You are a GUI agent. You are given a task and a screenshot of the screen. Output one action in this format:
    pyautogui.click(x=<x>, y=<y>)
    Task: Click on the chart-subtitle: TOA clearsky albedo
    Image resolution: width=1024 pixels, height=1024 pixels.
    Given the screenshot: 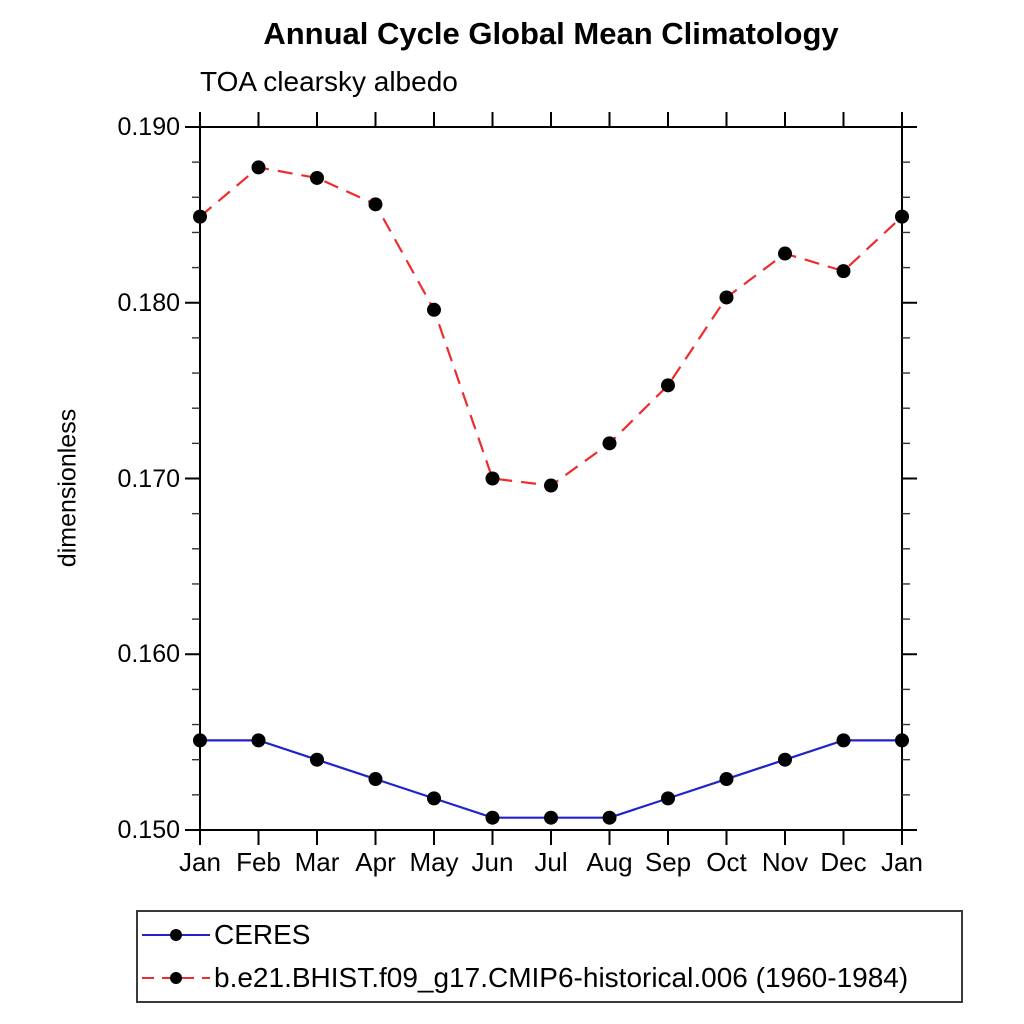 What is the action you would take?
    pyautogui.click(x=329, y=81)
    